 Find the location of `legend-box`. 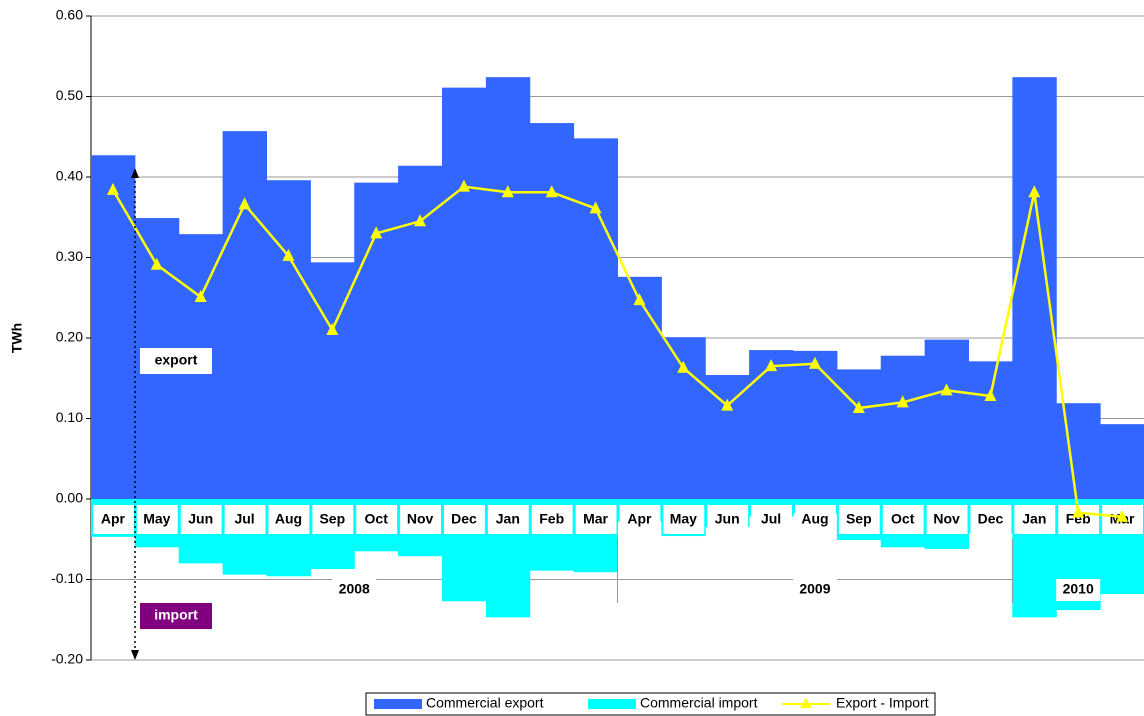

legend-box is located at coordinates (650, 704).